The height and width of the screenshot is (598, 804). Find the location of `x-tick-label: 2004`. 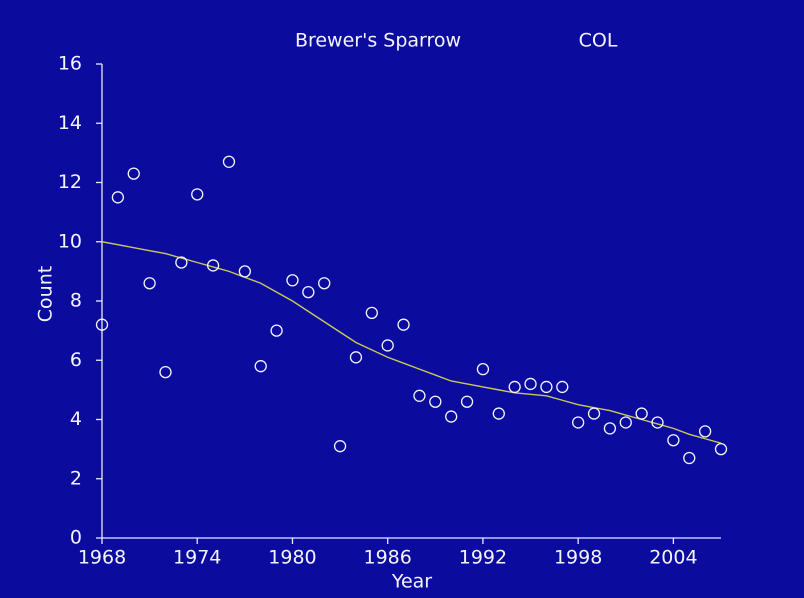

x-tick-label: 2004 is located at coordinates (673, 558).